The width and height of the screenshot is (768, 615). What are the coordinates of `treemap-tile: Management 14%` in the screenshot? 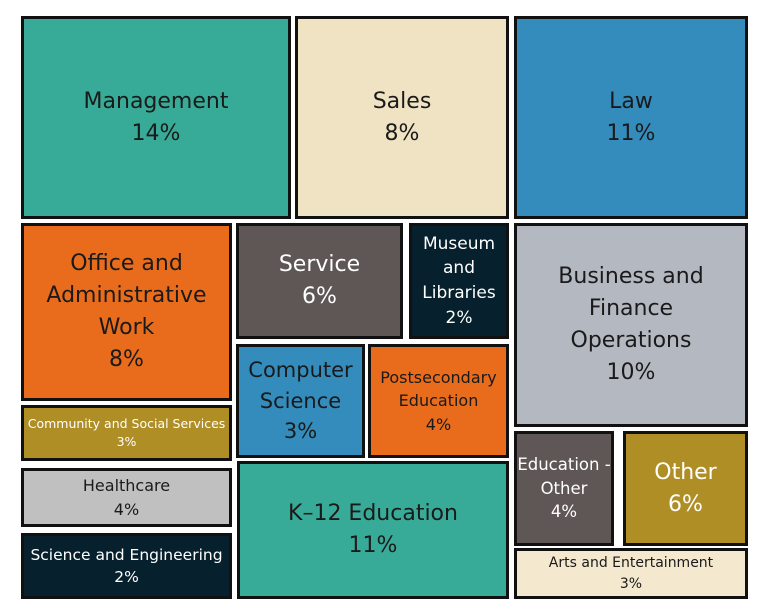 It's located at (156, 117).